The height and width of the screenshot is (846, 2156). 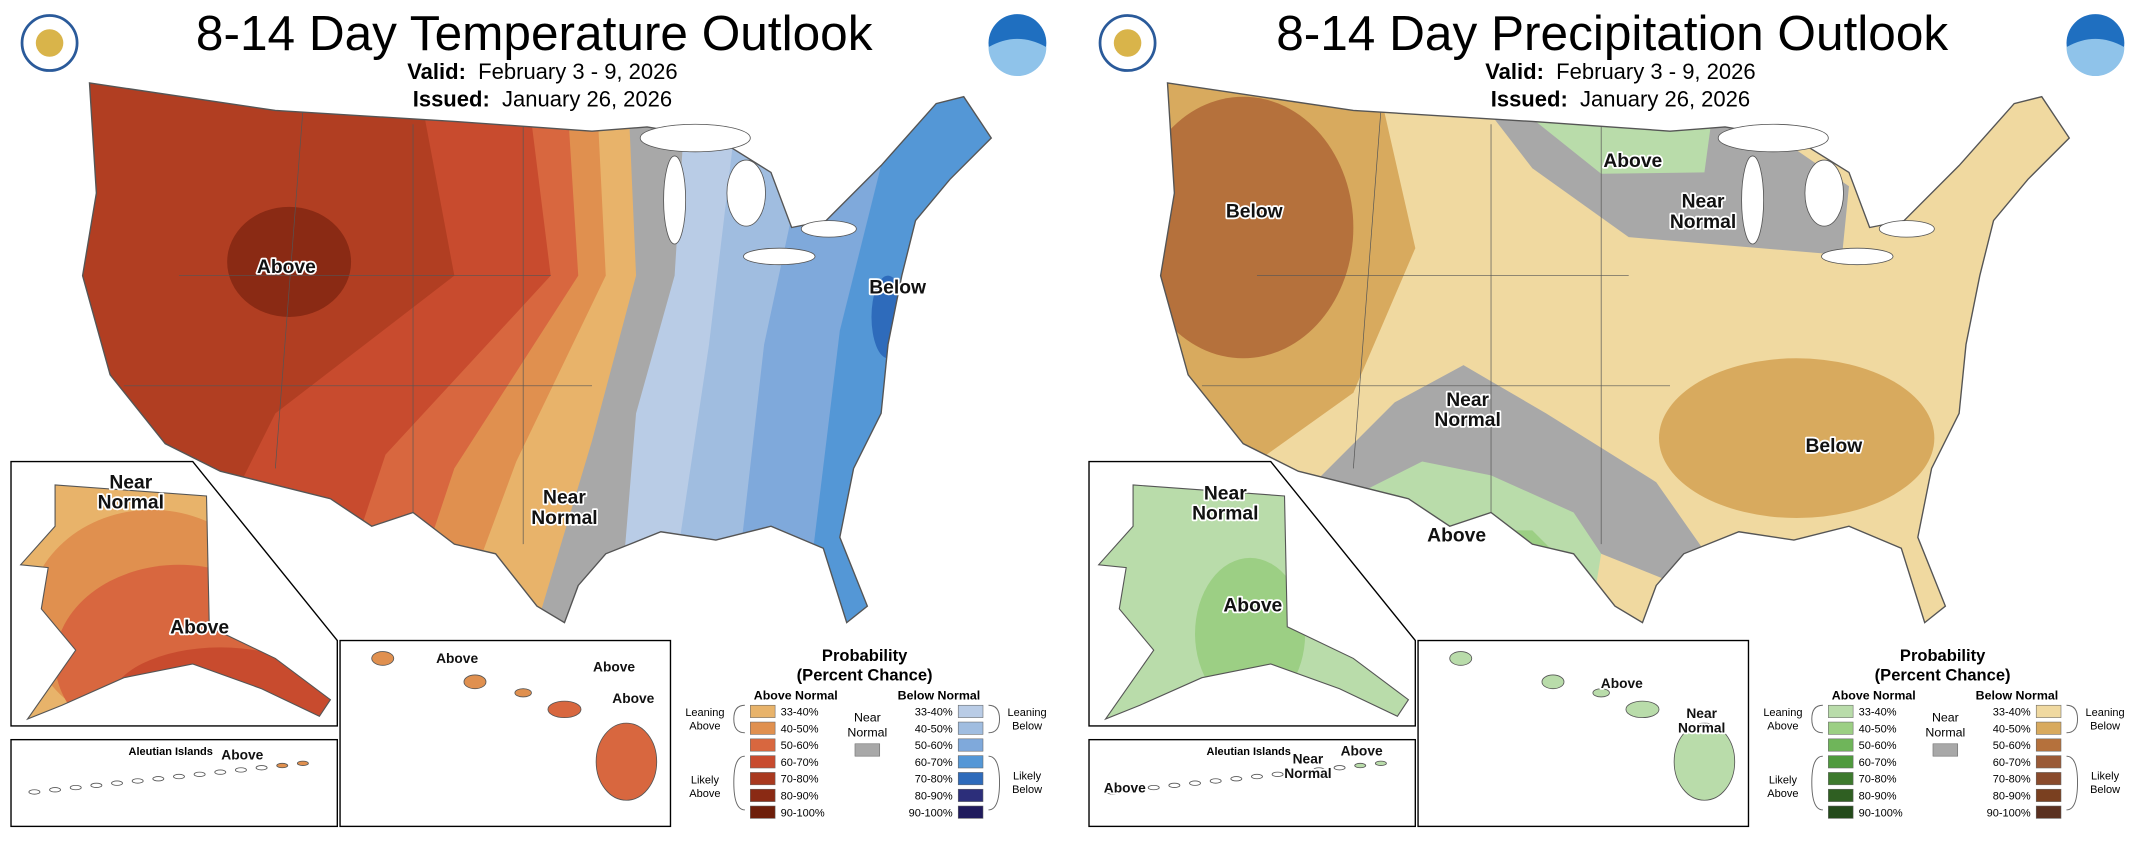 What do you see at coordinates (2012, 797) in the screenshot?
I see `legend-bin-label: 80-90%` at bounding box center [2012, 797].